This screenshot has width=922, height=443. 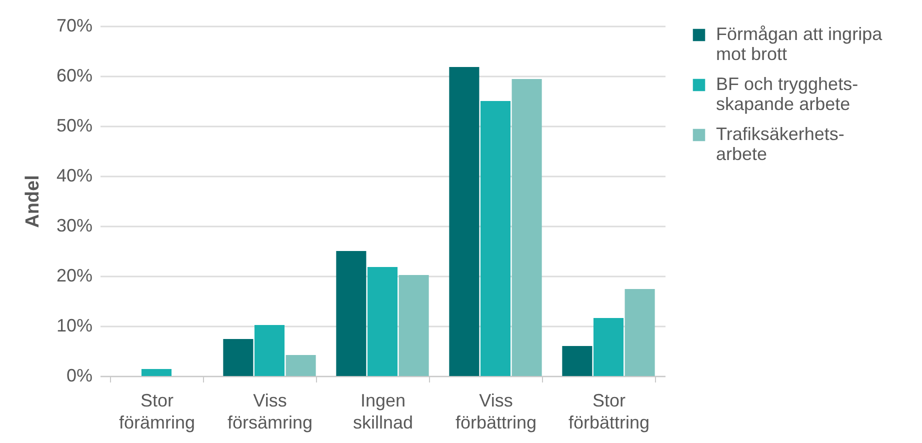 What do you see at coordinates (780, 144) in the screenshot?
I see `legend-label: Trafiksäkerhets-arbete` at bounding box center [780, 144].